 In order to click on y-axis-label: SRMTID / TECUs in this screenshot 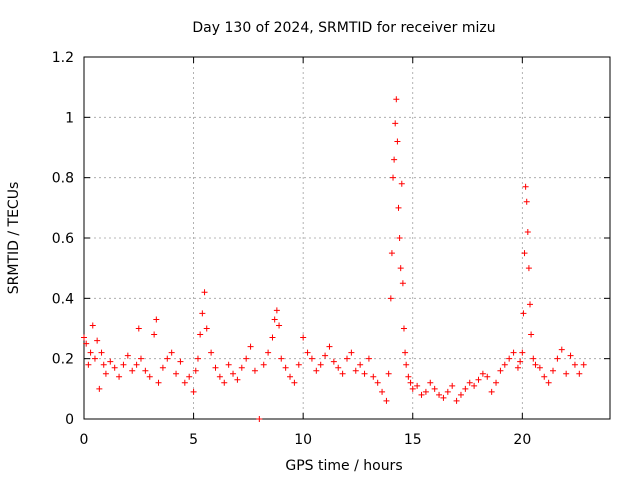, I will do `click(14, 238)`.